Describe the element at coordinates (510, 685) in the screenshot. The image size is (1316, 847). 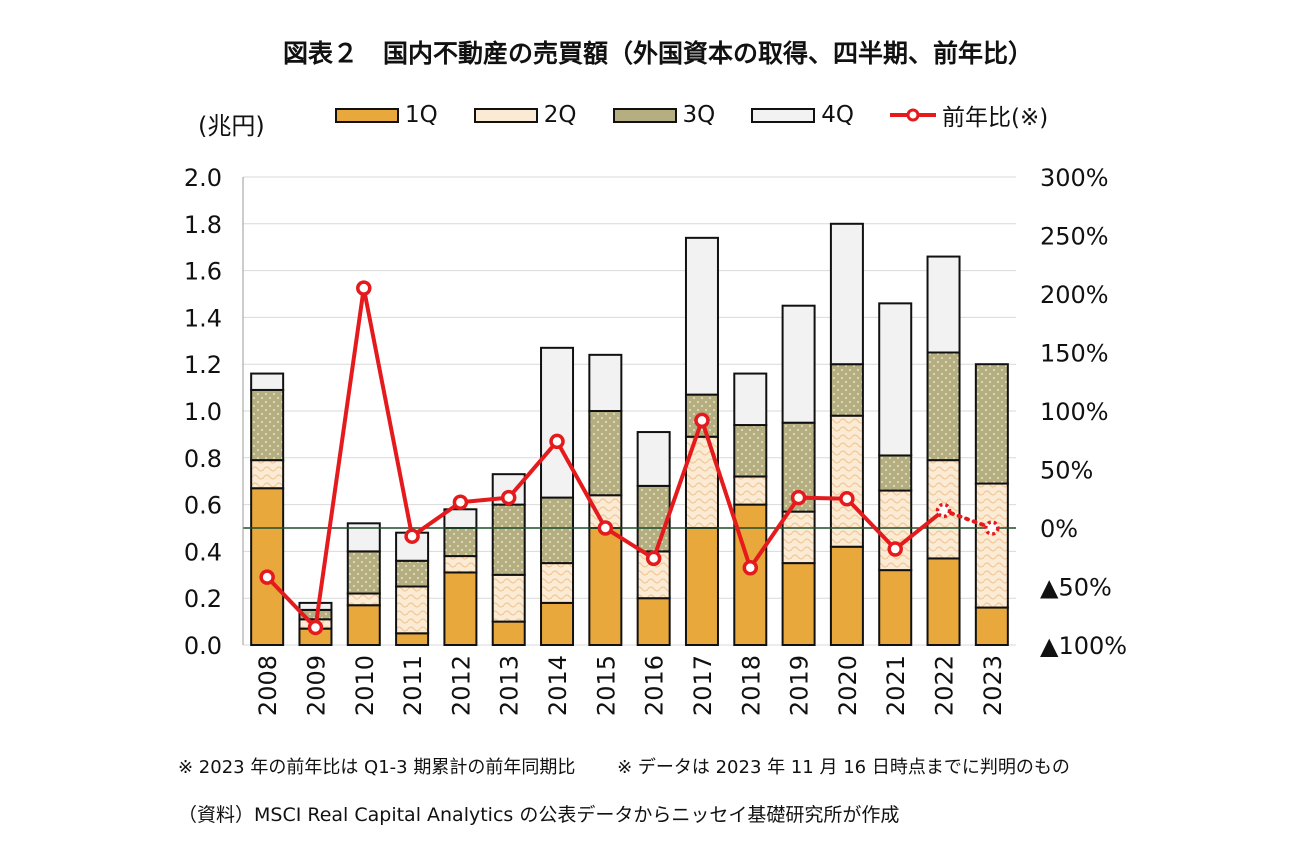
I see `x-tick-label: 2013` at that location.